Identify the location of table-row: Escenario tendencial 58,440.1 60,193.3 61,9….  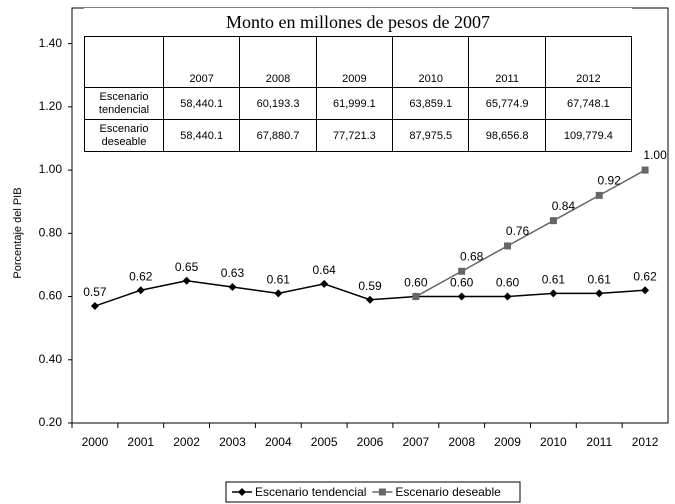
(358, 103).